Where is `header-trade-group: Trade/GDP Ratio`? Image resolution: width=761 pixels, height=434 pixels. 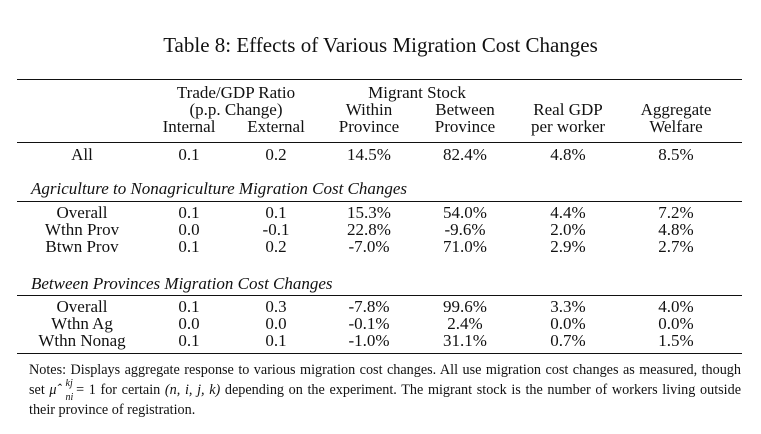
header-trade-group: Trade/GDP Ratio is located at coordinates (236, 92).